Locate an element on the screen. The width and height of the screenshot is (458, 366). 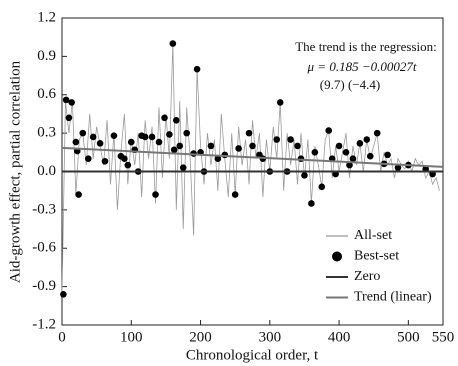
x-tick-label: 300 is located at coordinates (270, 337).